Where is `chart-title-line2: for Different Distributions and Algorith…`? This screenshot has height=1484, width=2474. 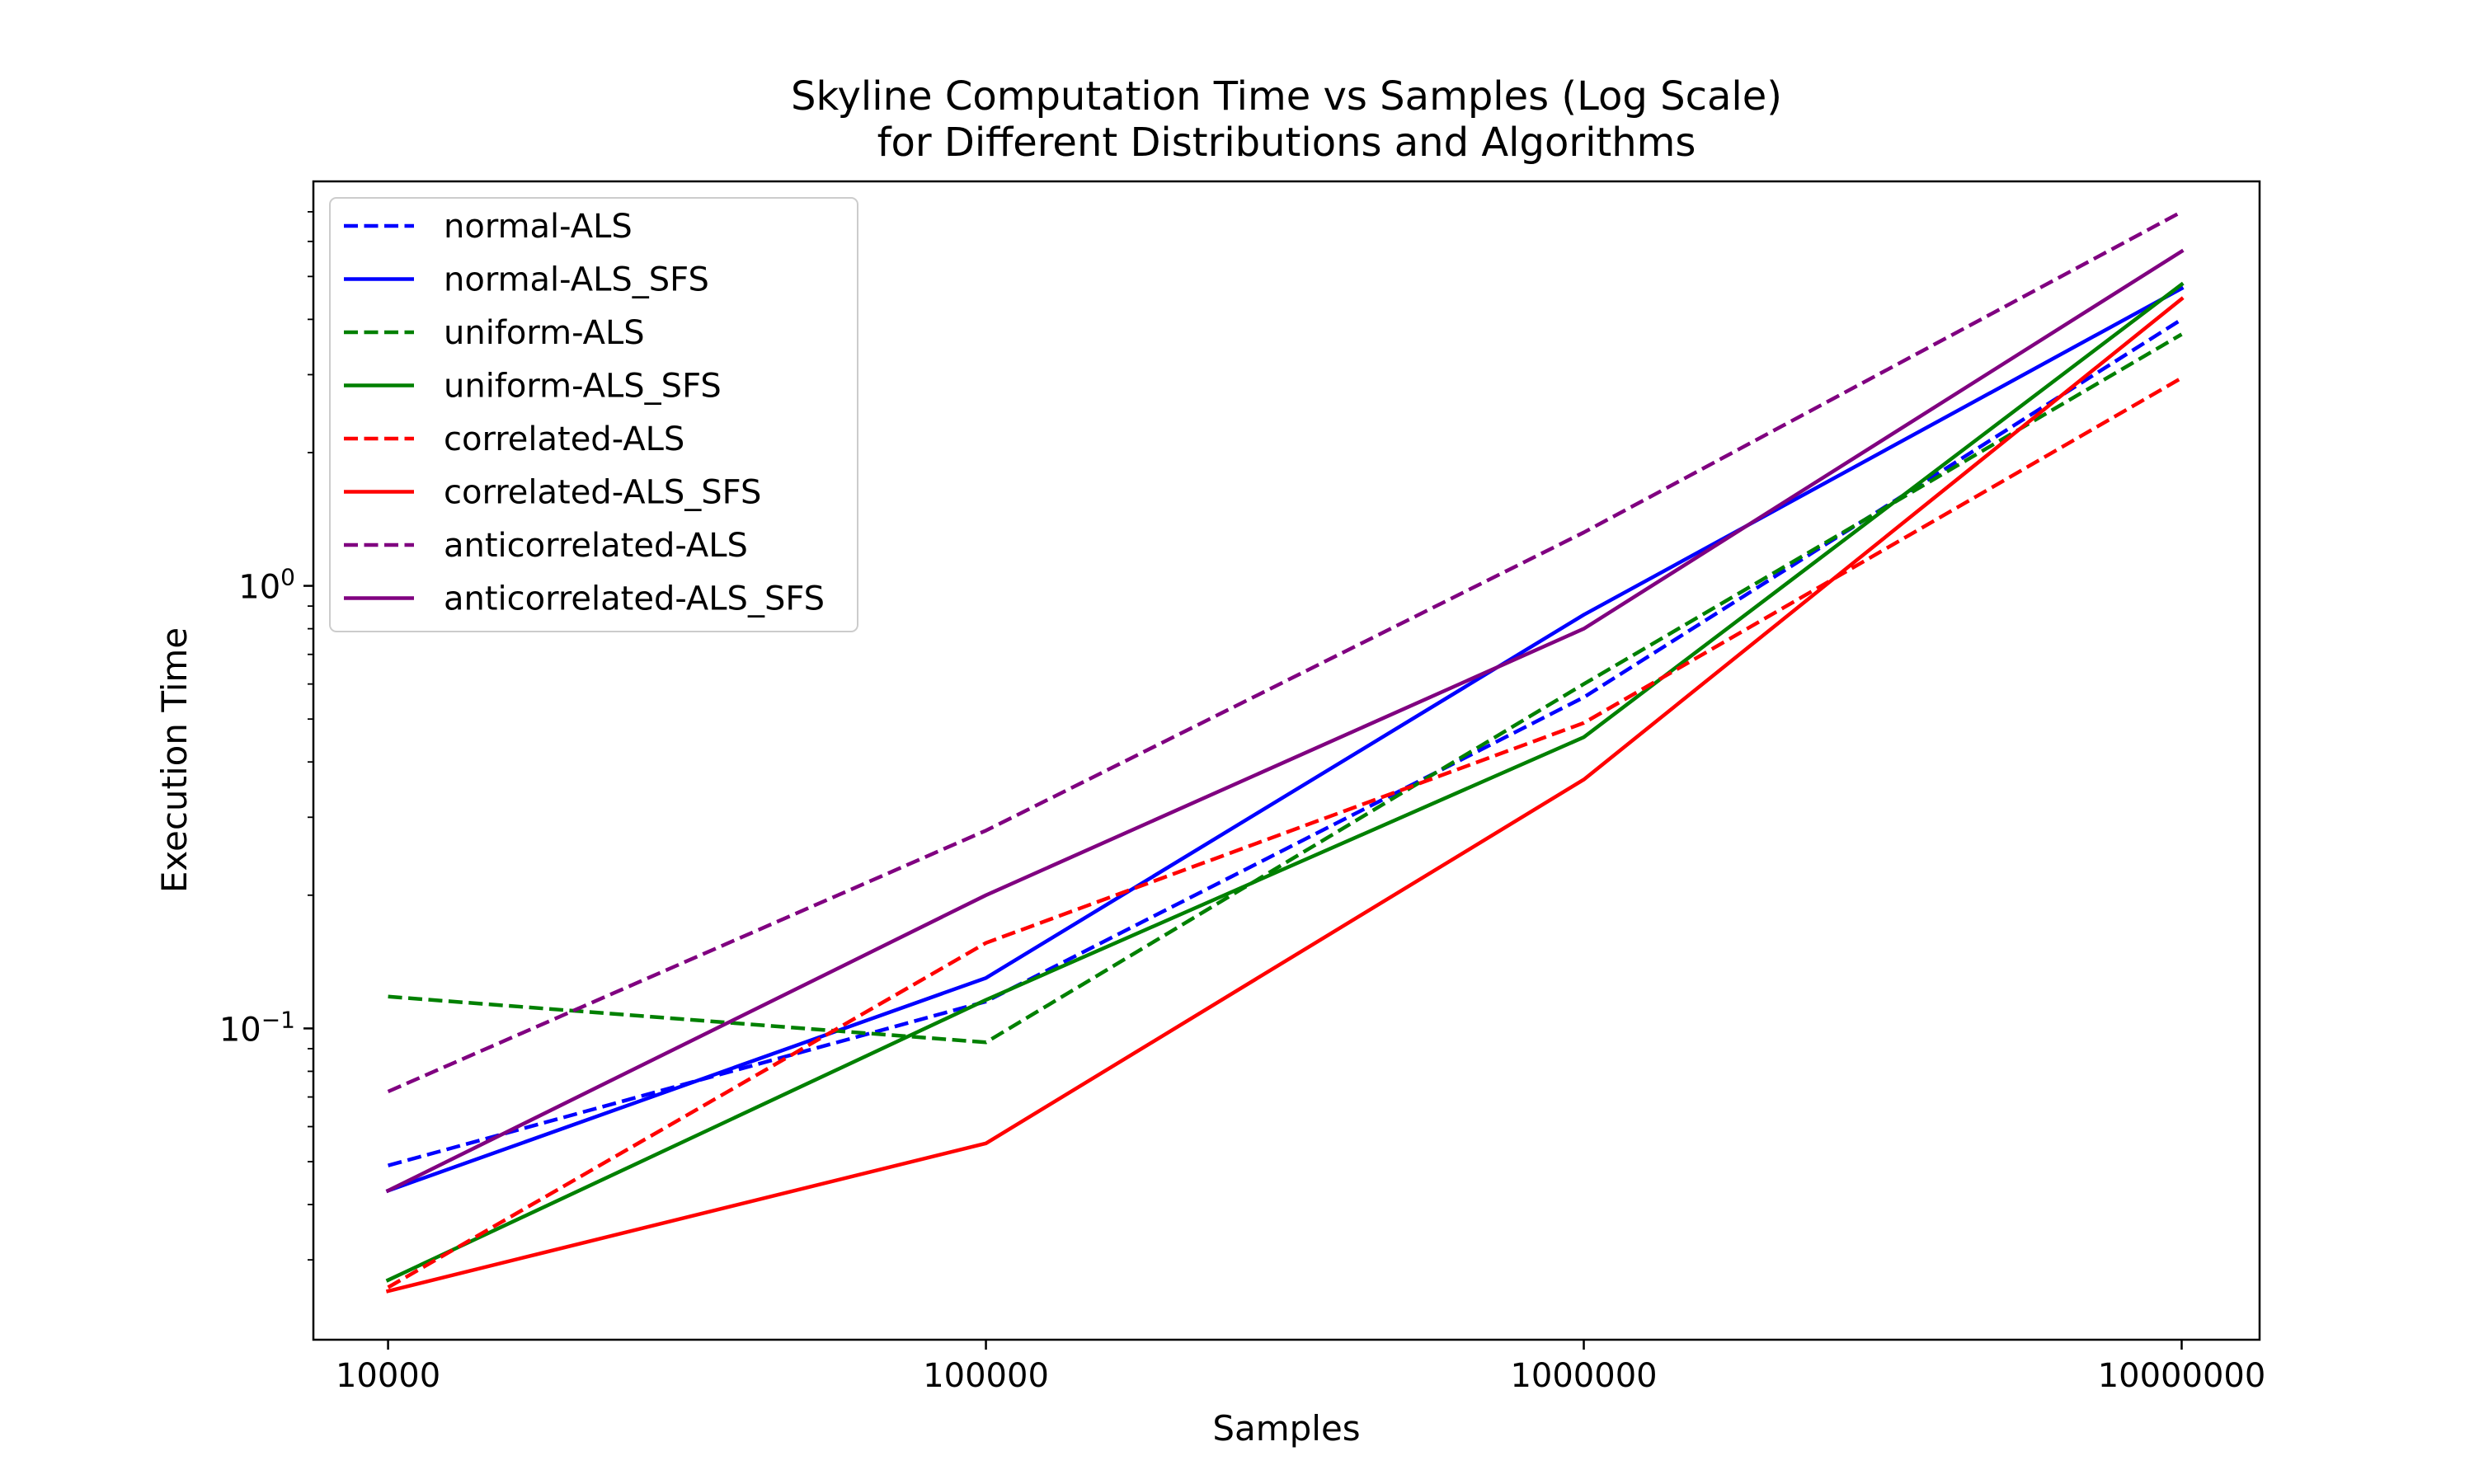 chart-title-line2: for Different Distributions and Algorith… is located at coordinates (1286, 143).